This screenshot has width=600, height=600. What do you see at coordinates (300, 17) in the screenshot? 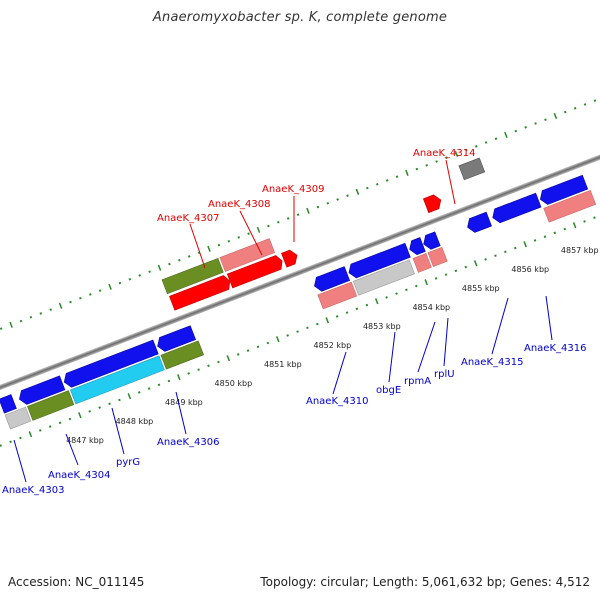
I see `genome-title: Anaeromyxobacter sp. K, complete genome` at bounding box center [300, 17].